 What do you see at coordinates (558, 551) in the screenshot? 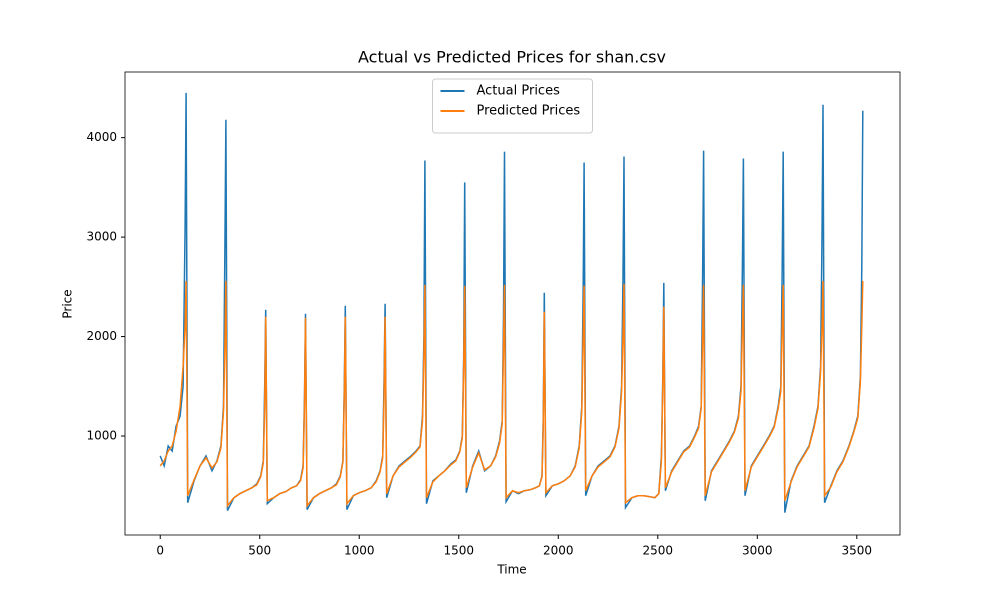
I see `x-tick-label: 2000` at bounding box center [558, 551].